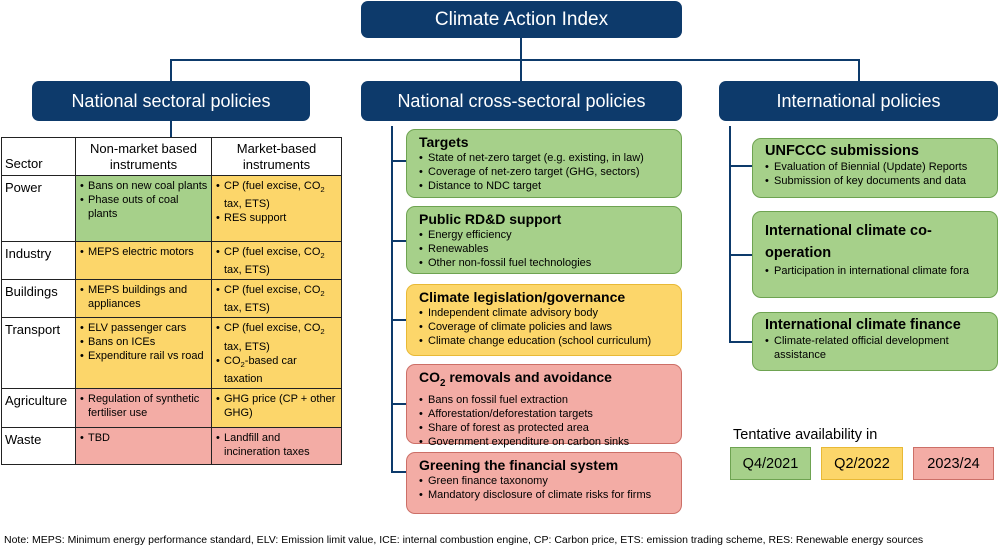 The image size is (1000, 550). I want to click on list-item: Energy efficiency, so click(546, 235).